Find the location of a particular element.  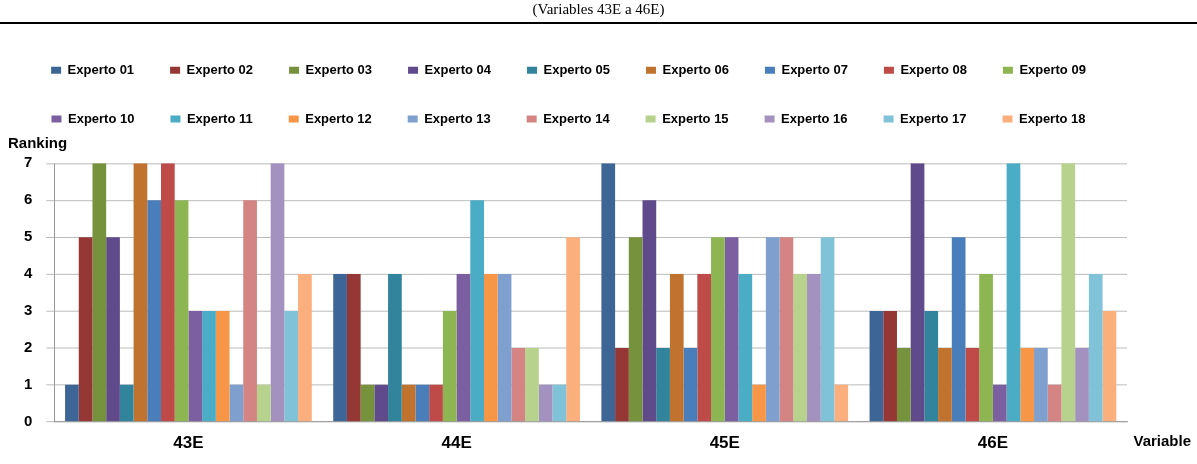

legend-label: Experto 16 is located at coordinates (814, 118).